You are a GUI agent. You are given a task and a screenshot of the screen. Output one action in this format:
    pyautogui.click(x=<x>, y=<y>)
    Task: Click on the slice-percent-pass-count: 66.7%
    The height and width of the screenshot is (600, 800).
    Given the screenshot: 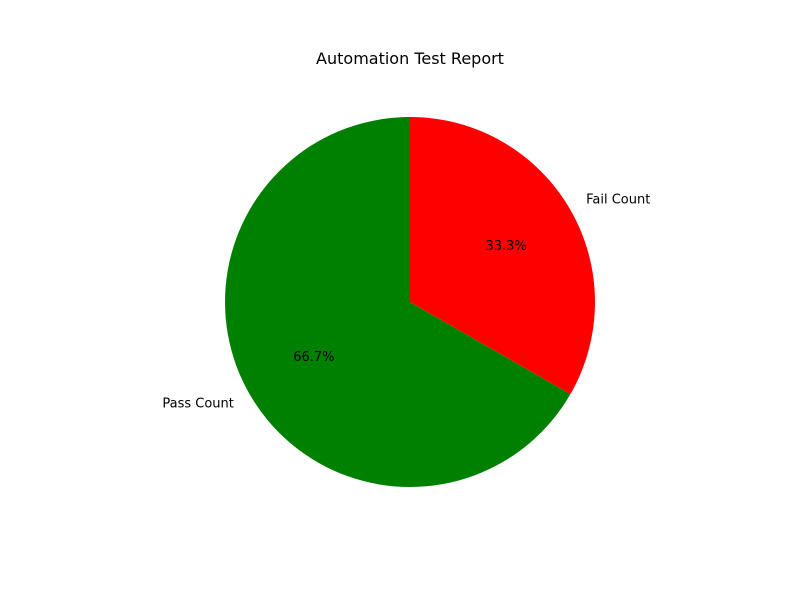 What is the action you would take?
    pyautogui.click(x=313, y=357)
    